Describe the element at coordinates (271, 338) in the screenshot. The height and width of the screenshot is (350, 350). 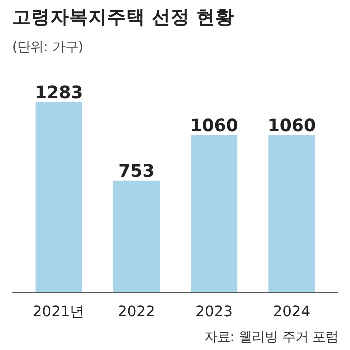
I see `text: 자료: 웰리빙 주거 포럼` at that location.